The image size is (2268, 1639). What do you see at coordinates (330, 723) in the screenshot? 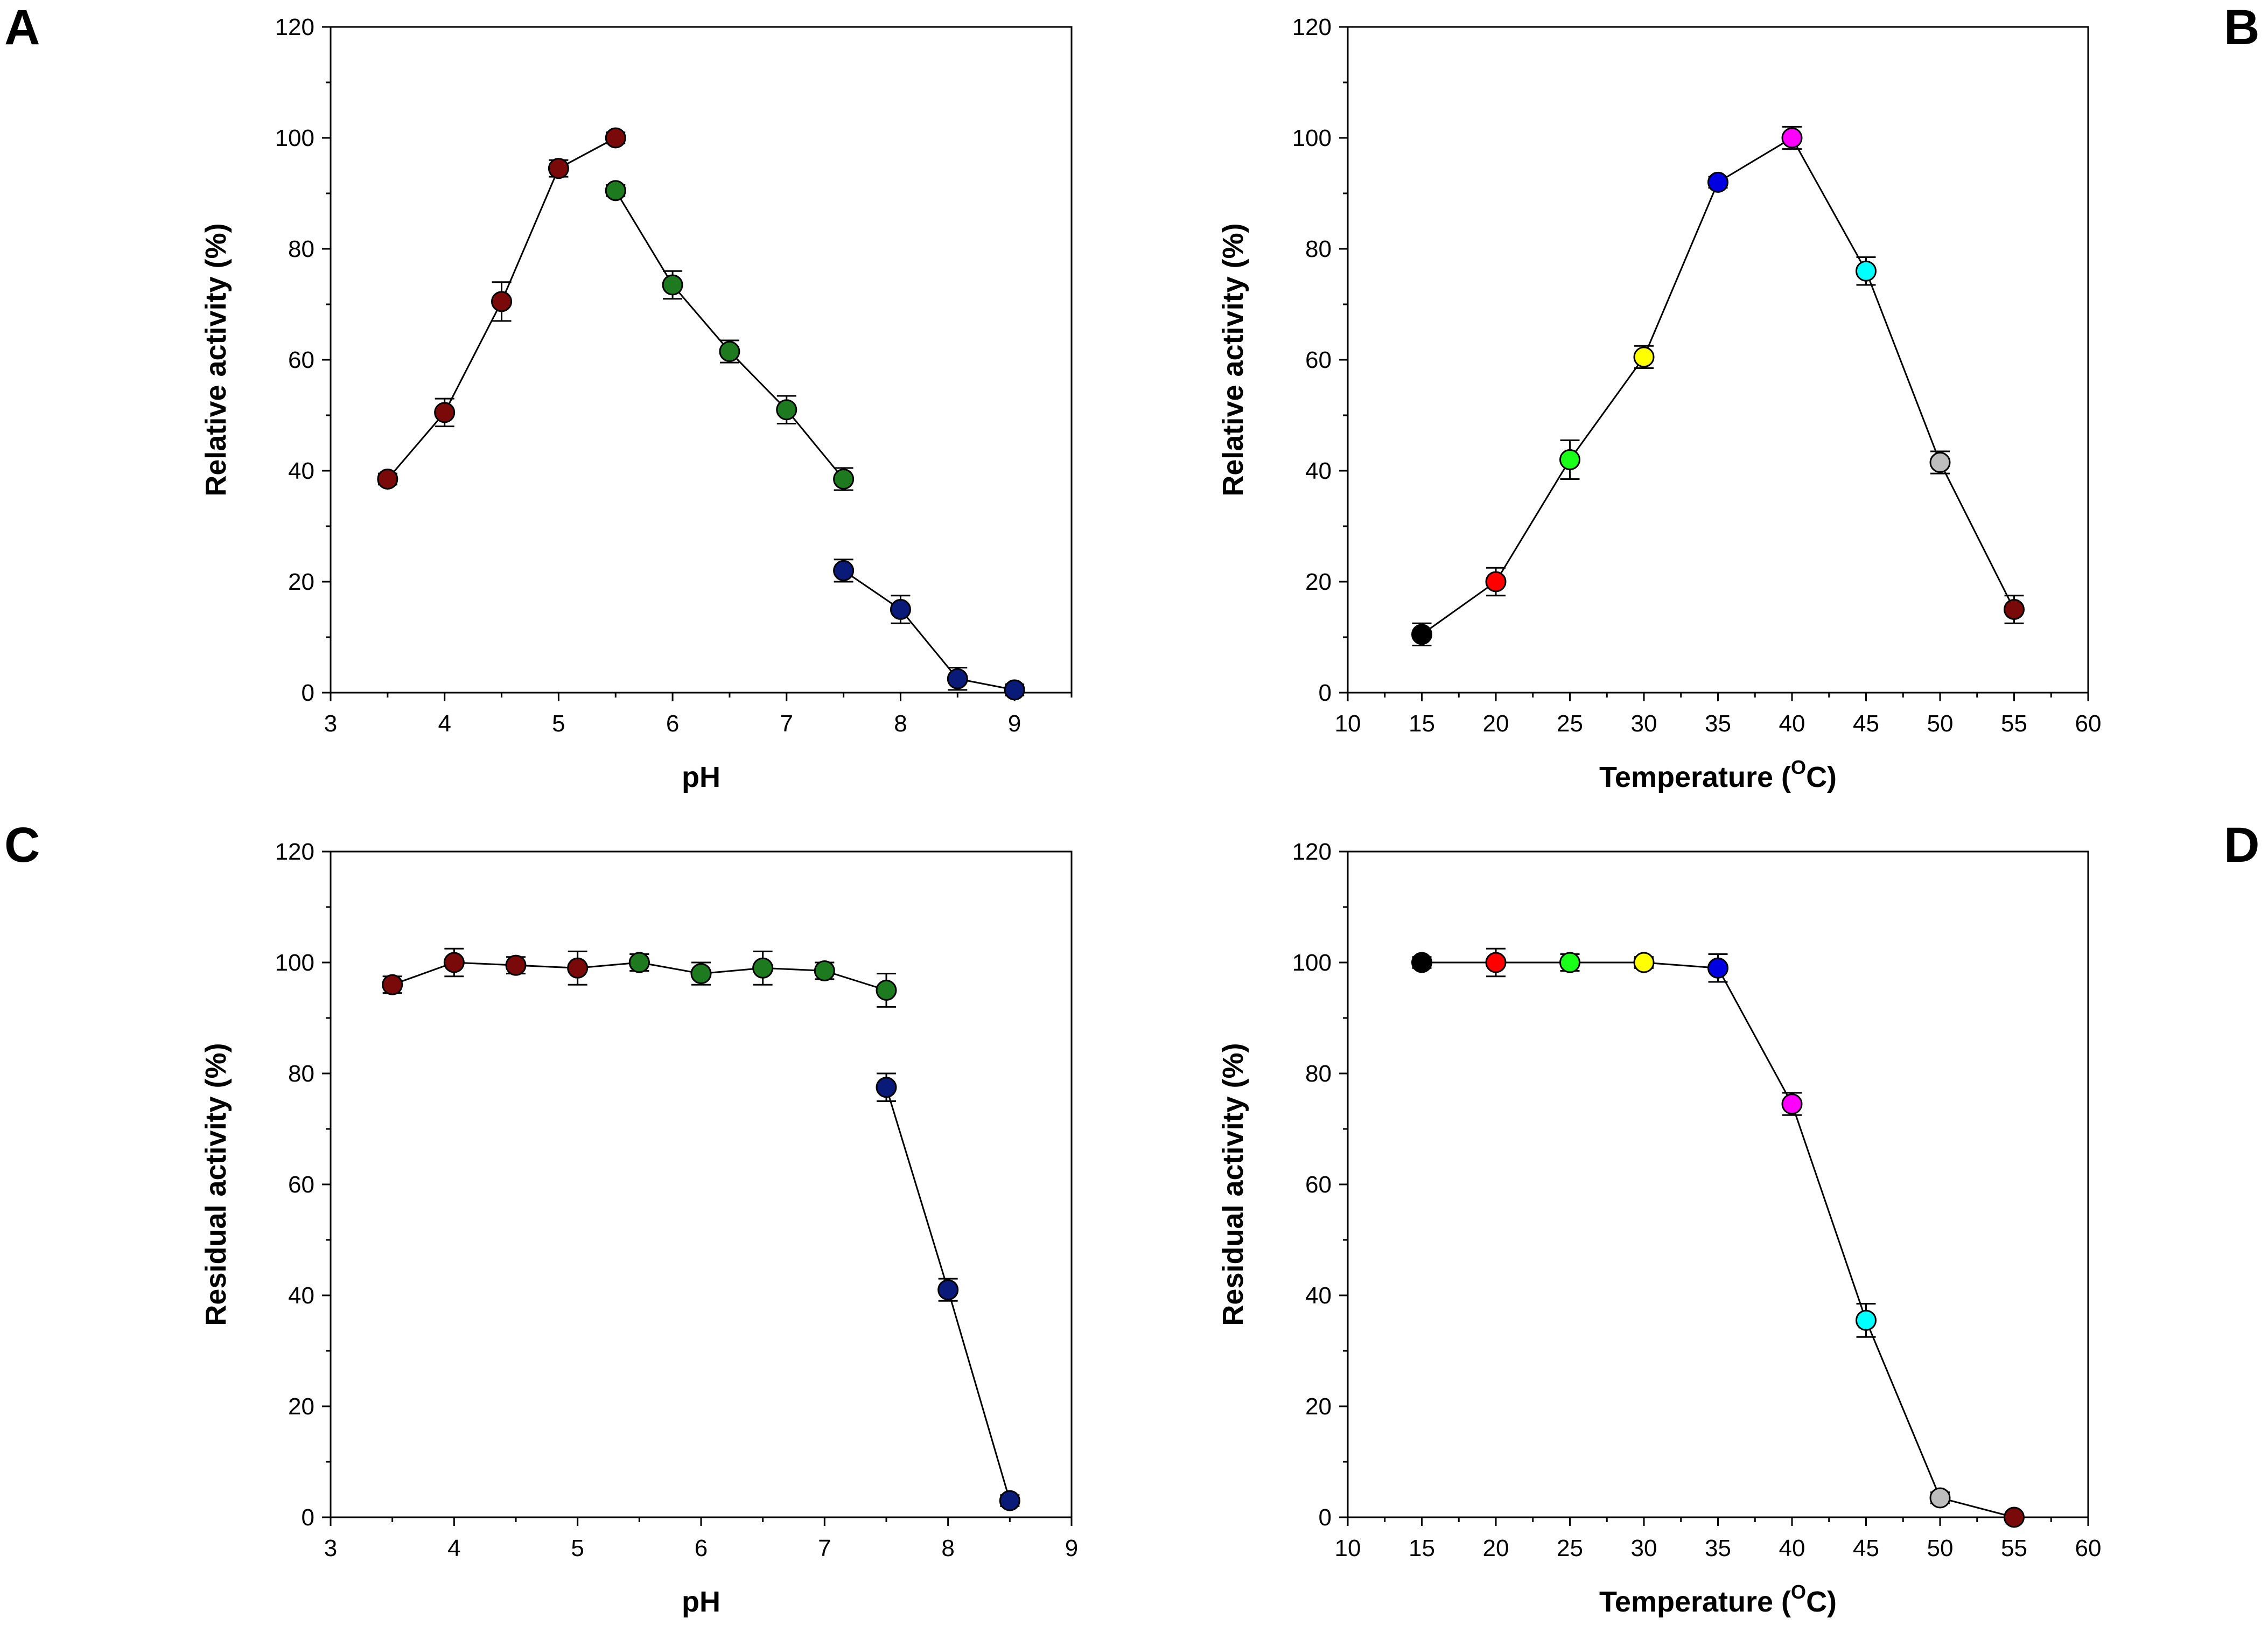
I see `x-tick-label: 3` at bounding box center [330, 723].